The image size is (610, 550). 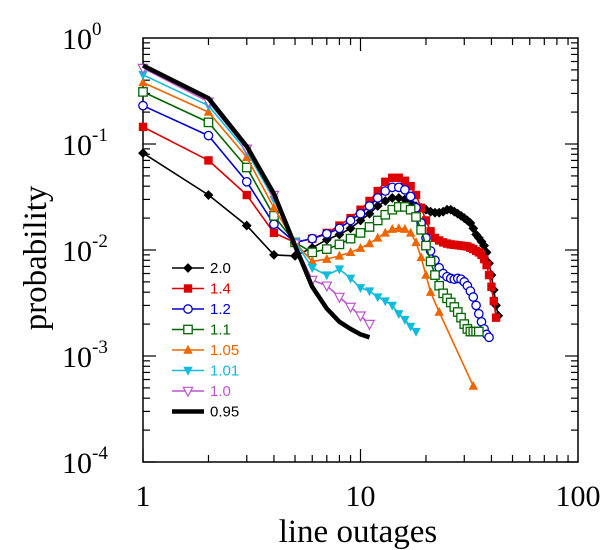 What do you see at coordinates (201, 268) in the screenshot?
I see `legend-item: 2.0` at bounding box center [201, 268].